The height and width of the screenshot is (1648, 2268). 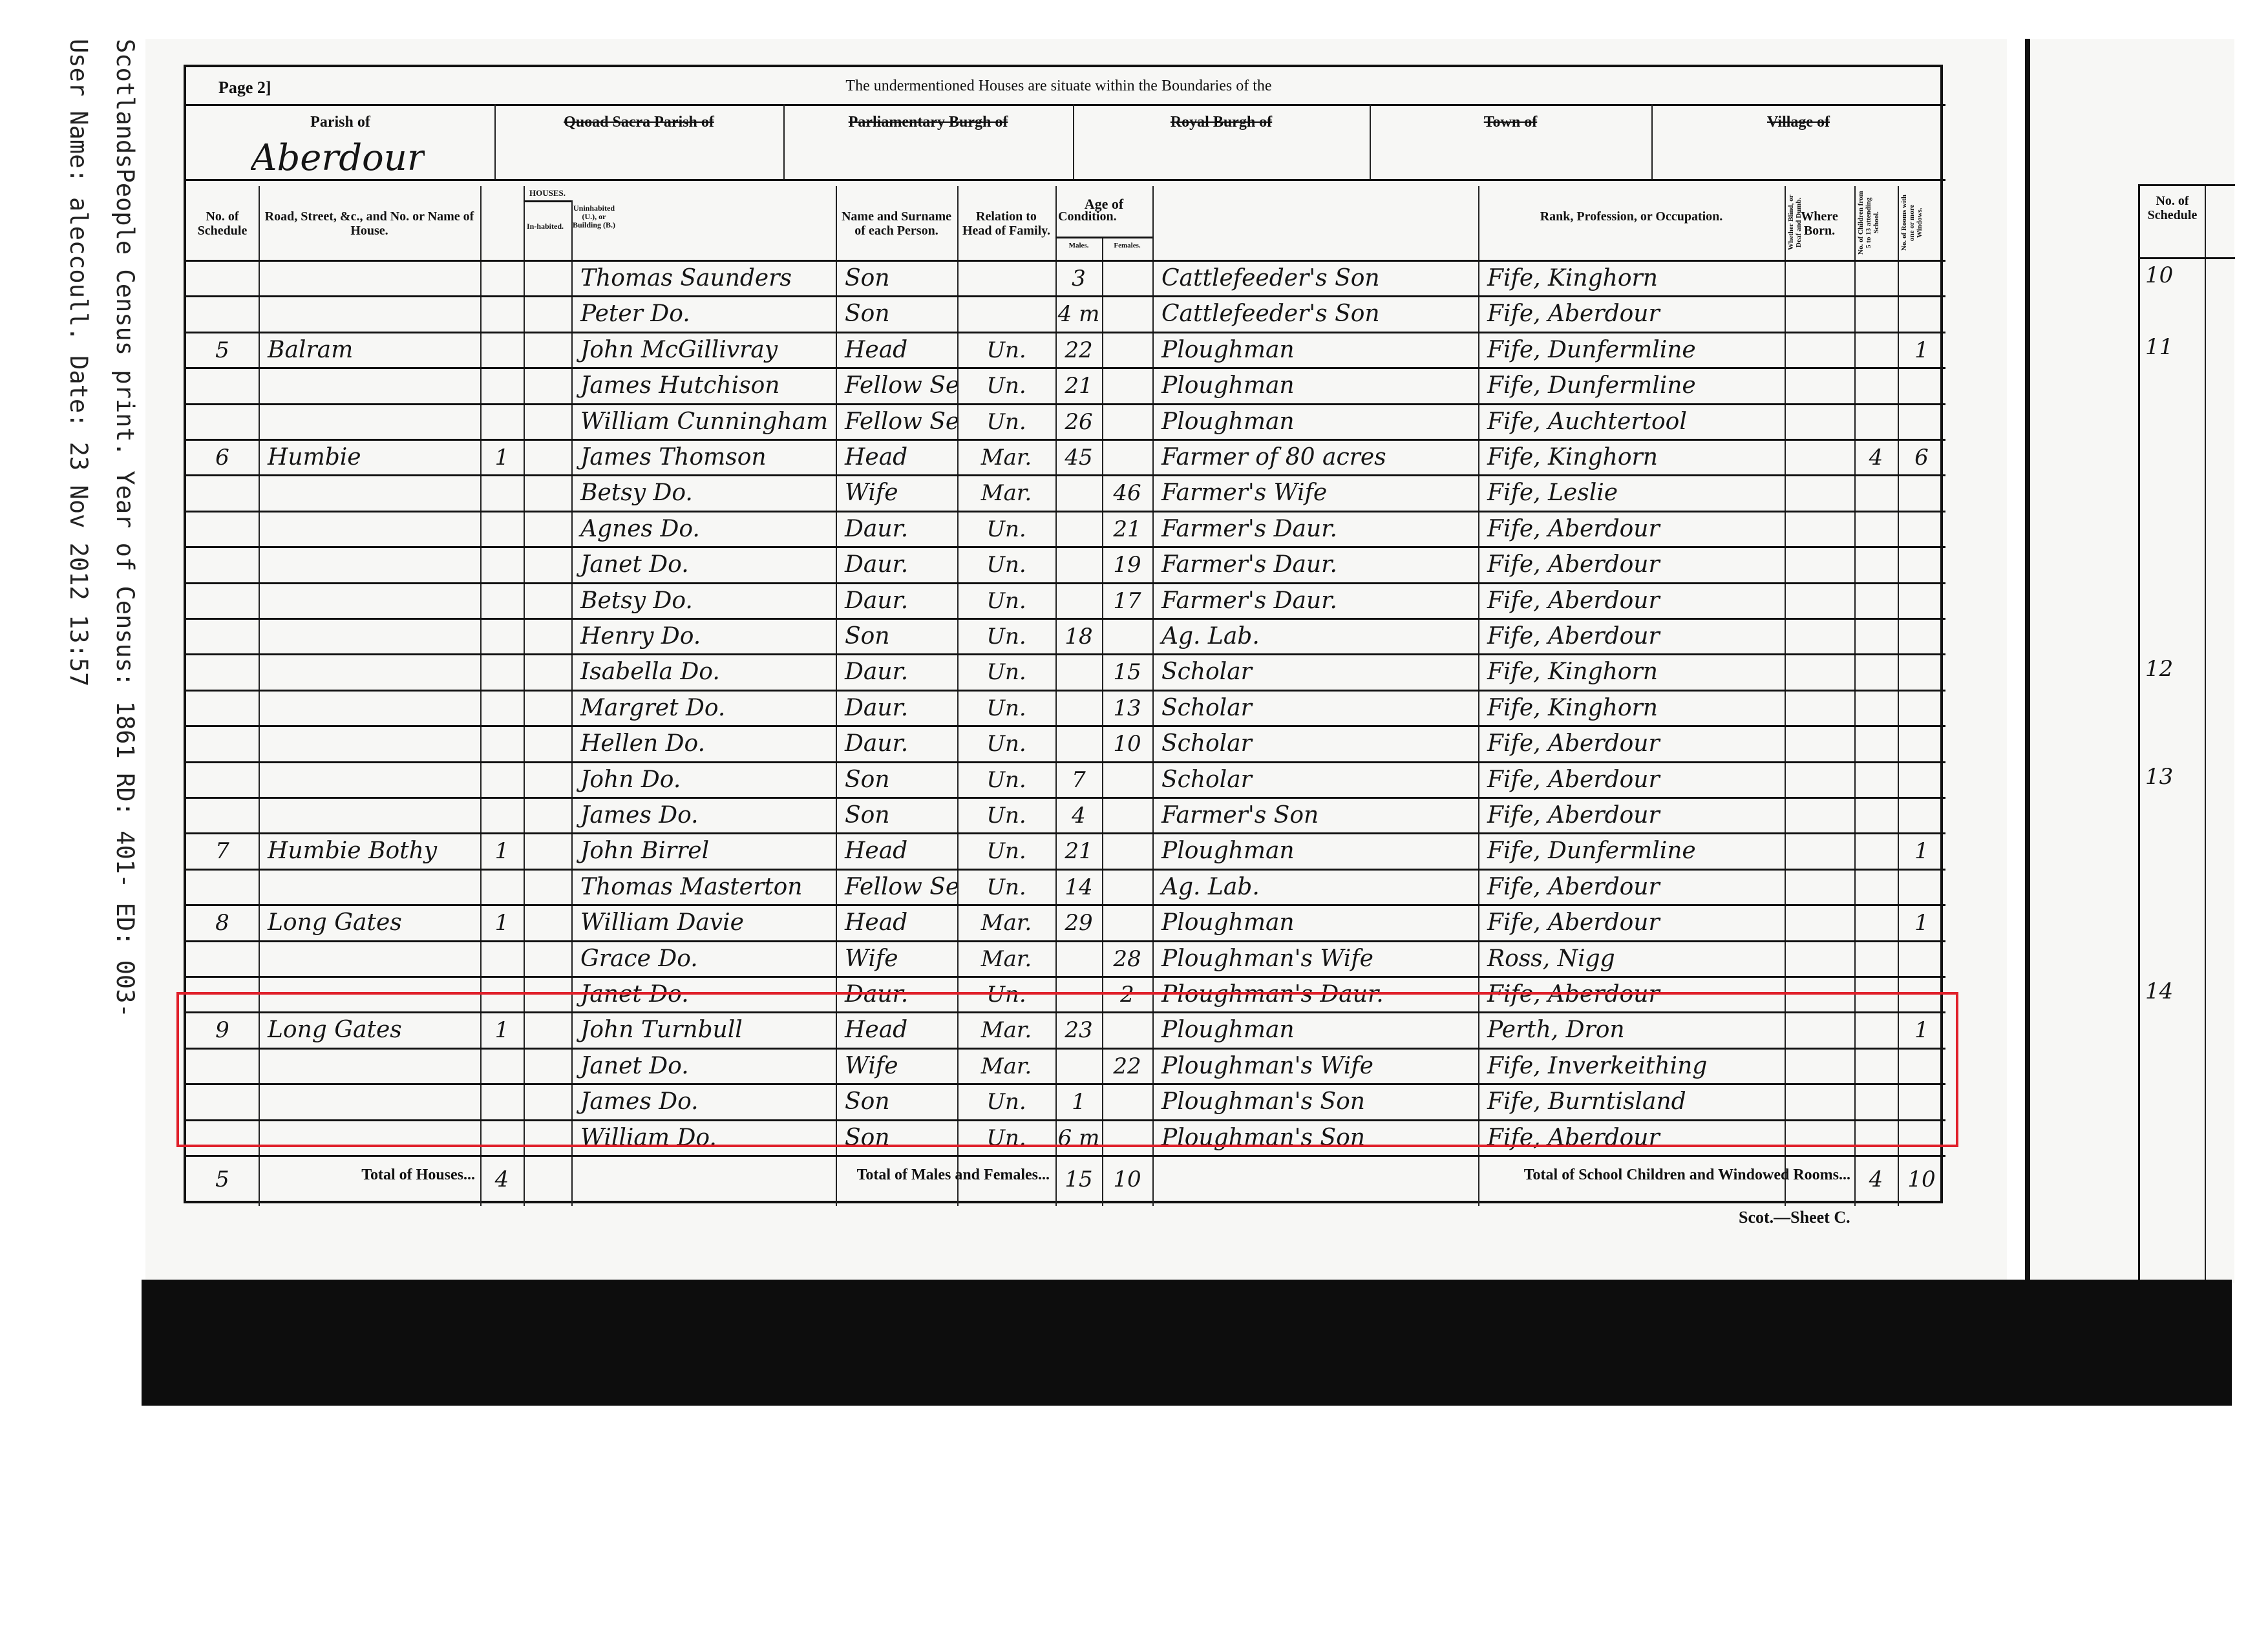 I want to click on adjacent-page: No. of Schedule 10 11 12 13 14, so click(x=2130, y=661).